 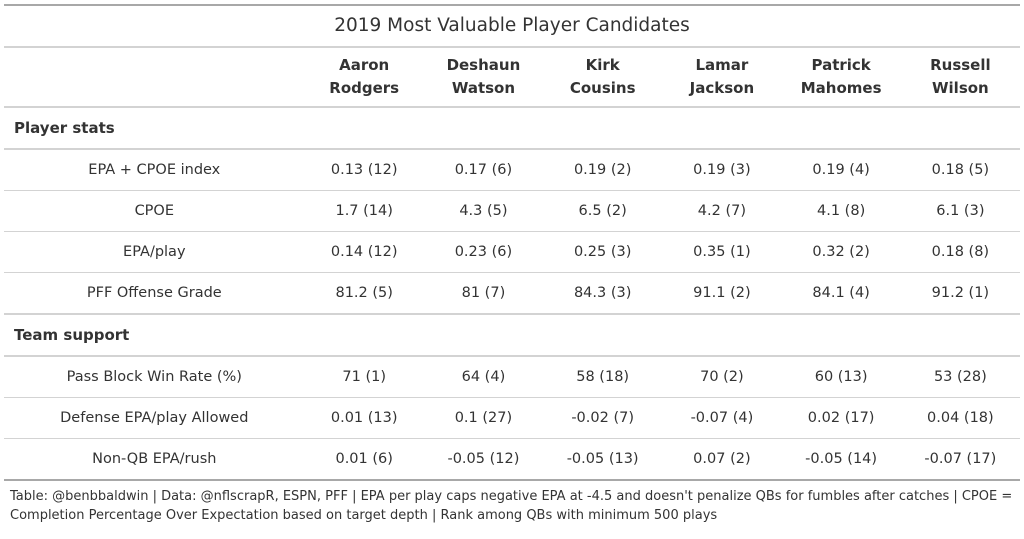 What do you see at coordinates (512, 27) in the screenshot?
I see `table-title: 2019 Most Valuable Player Candidates` at bounding box center [512, 27].